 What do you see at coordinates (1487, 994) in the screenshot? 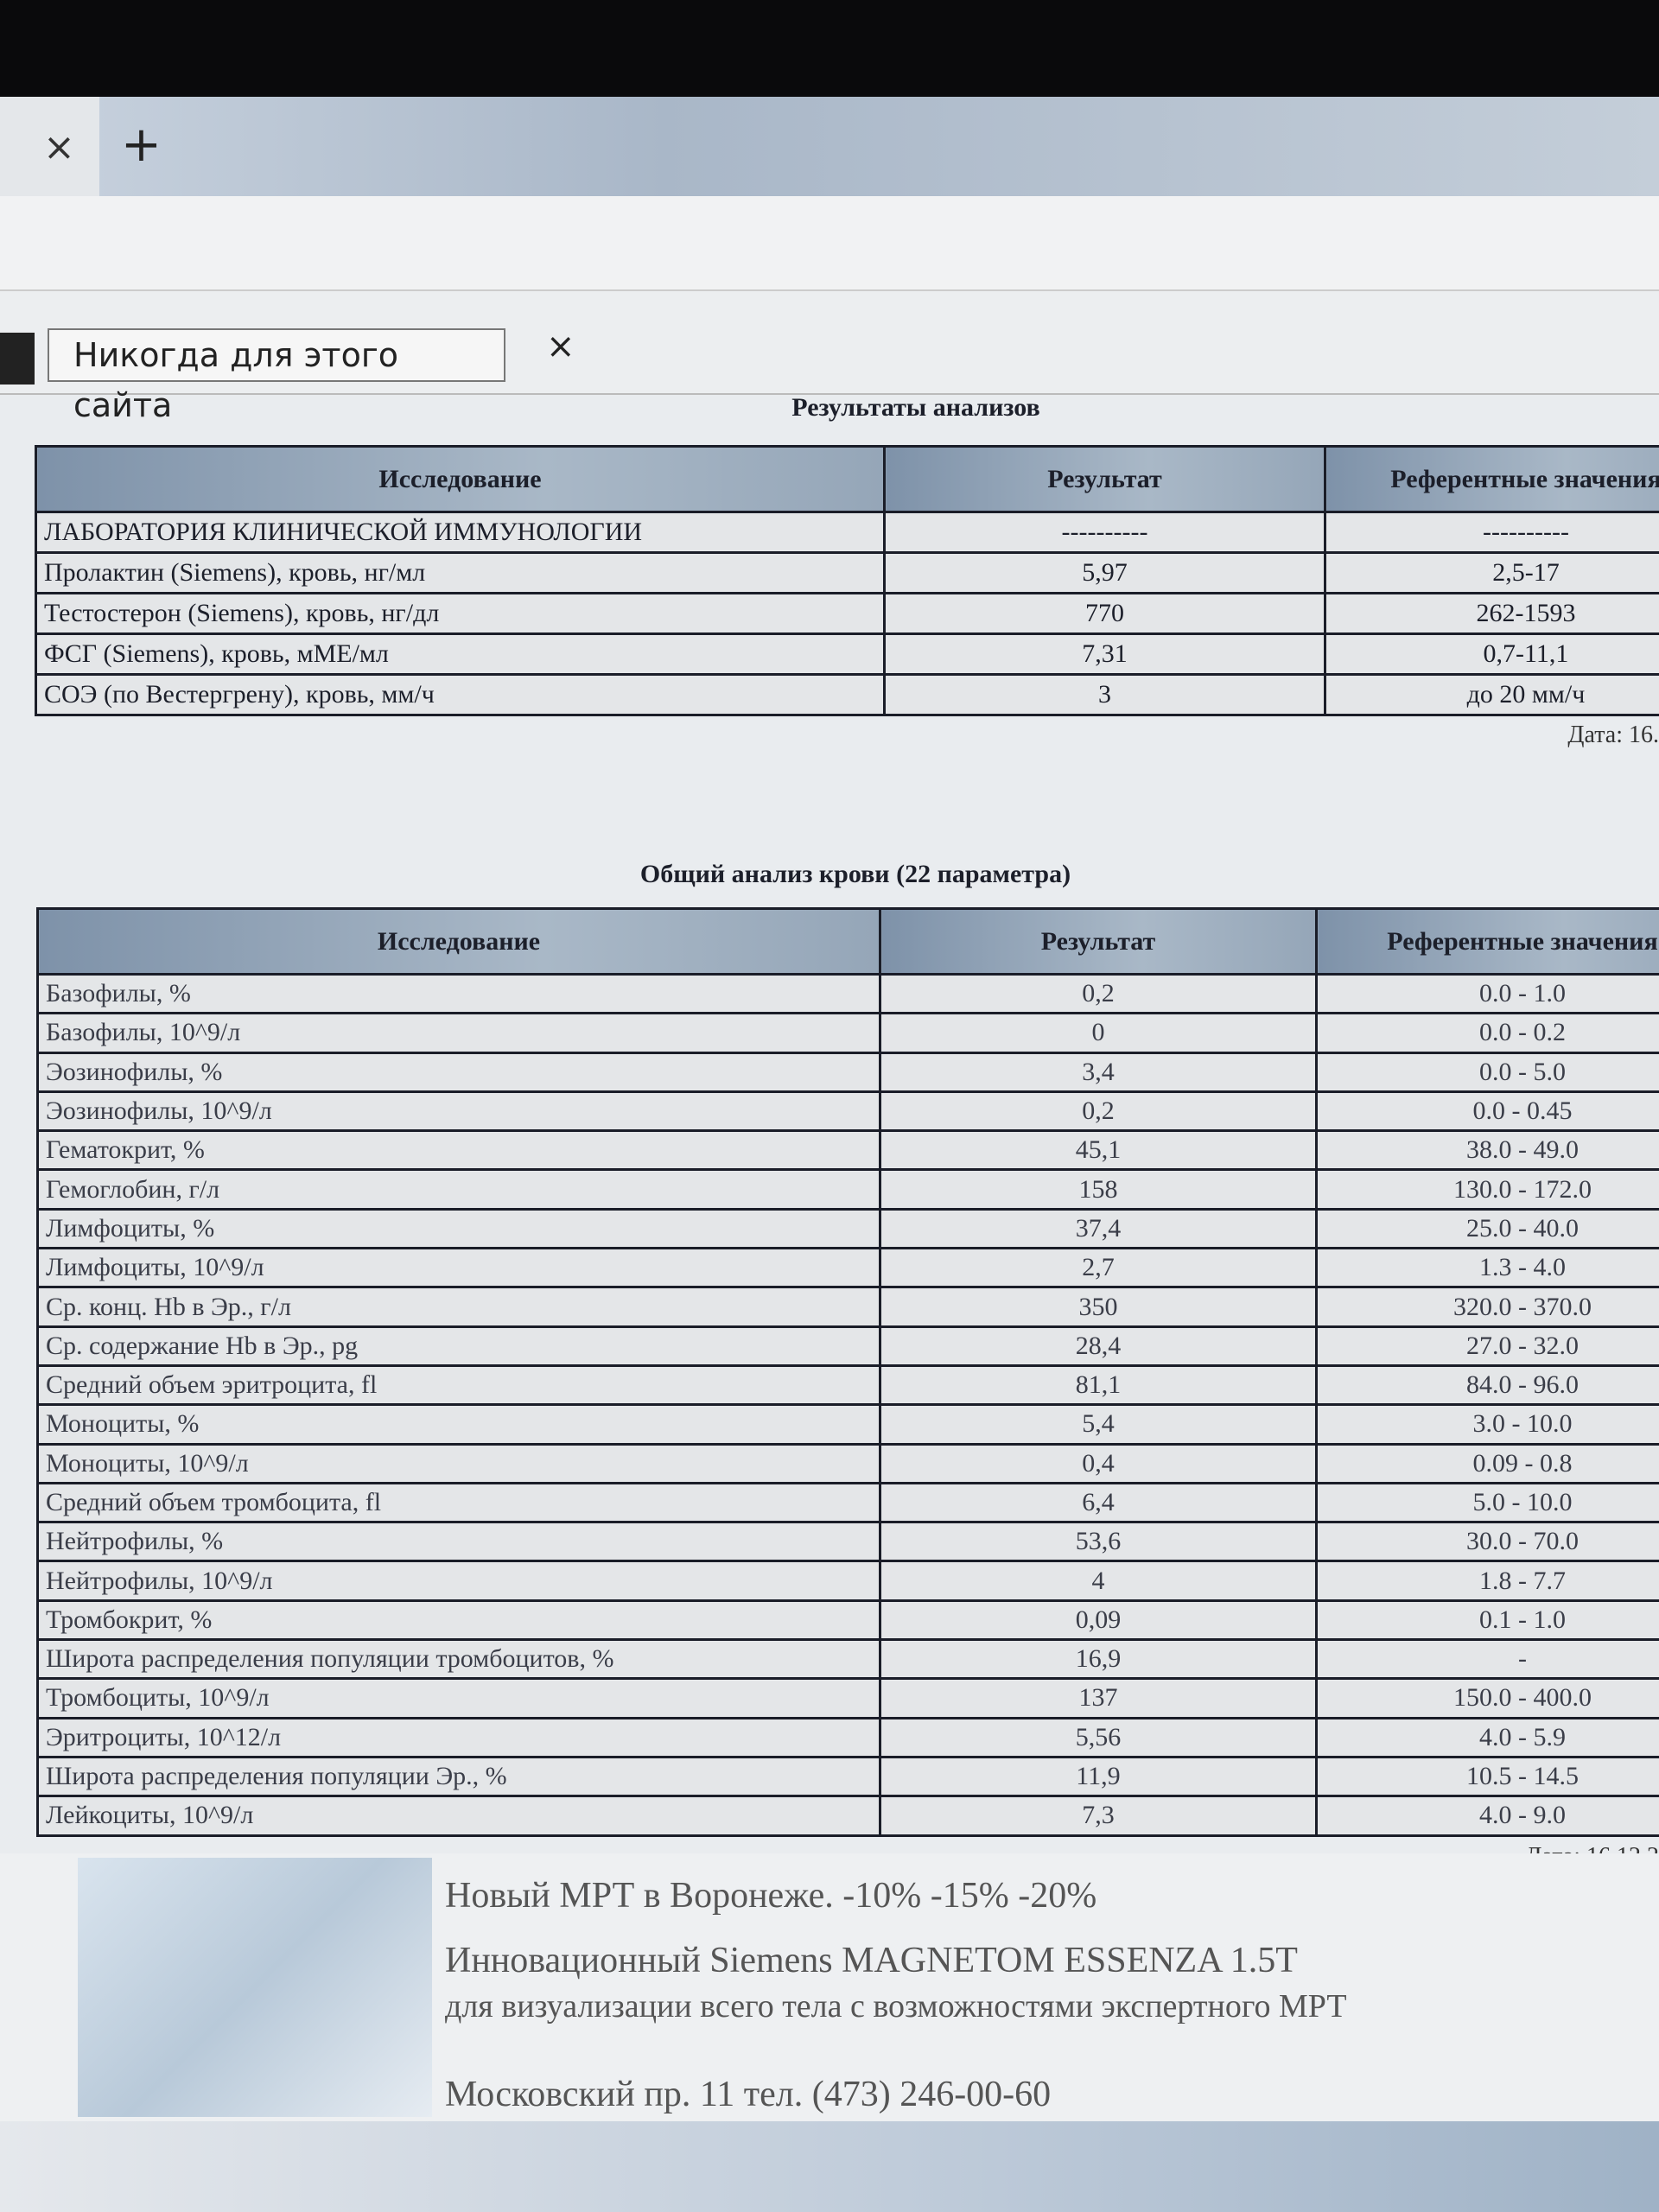
I see `reference-range: 0.0 - 1.0` at bounding box center [1487, 994].